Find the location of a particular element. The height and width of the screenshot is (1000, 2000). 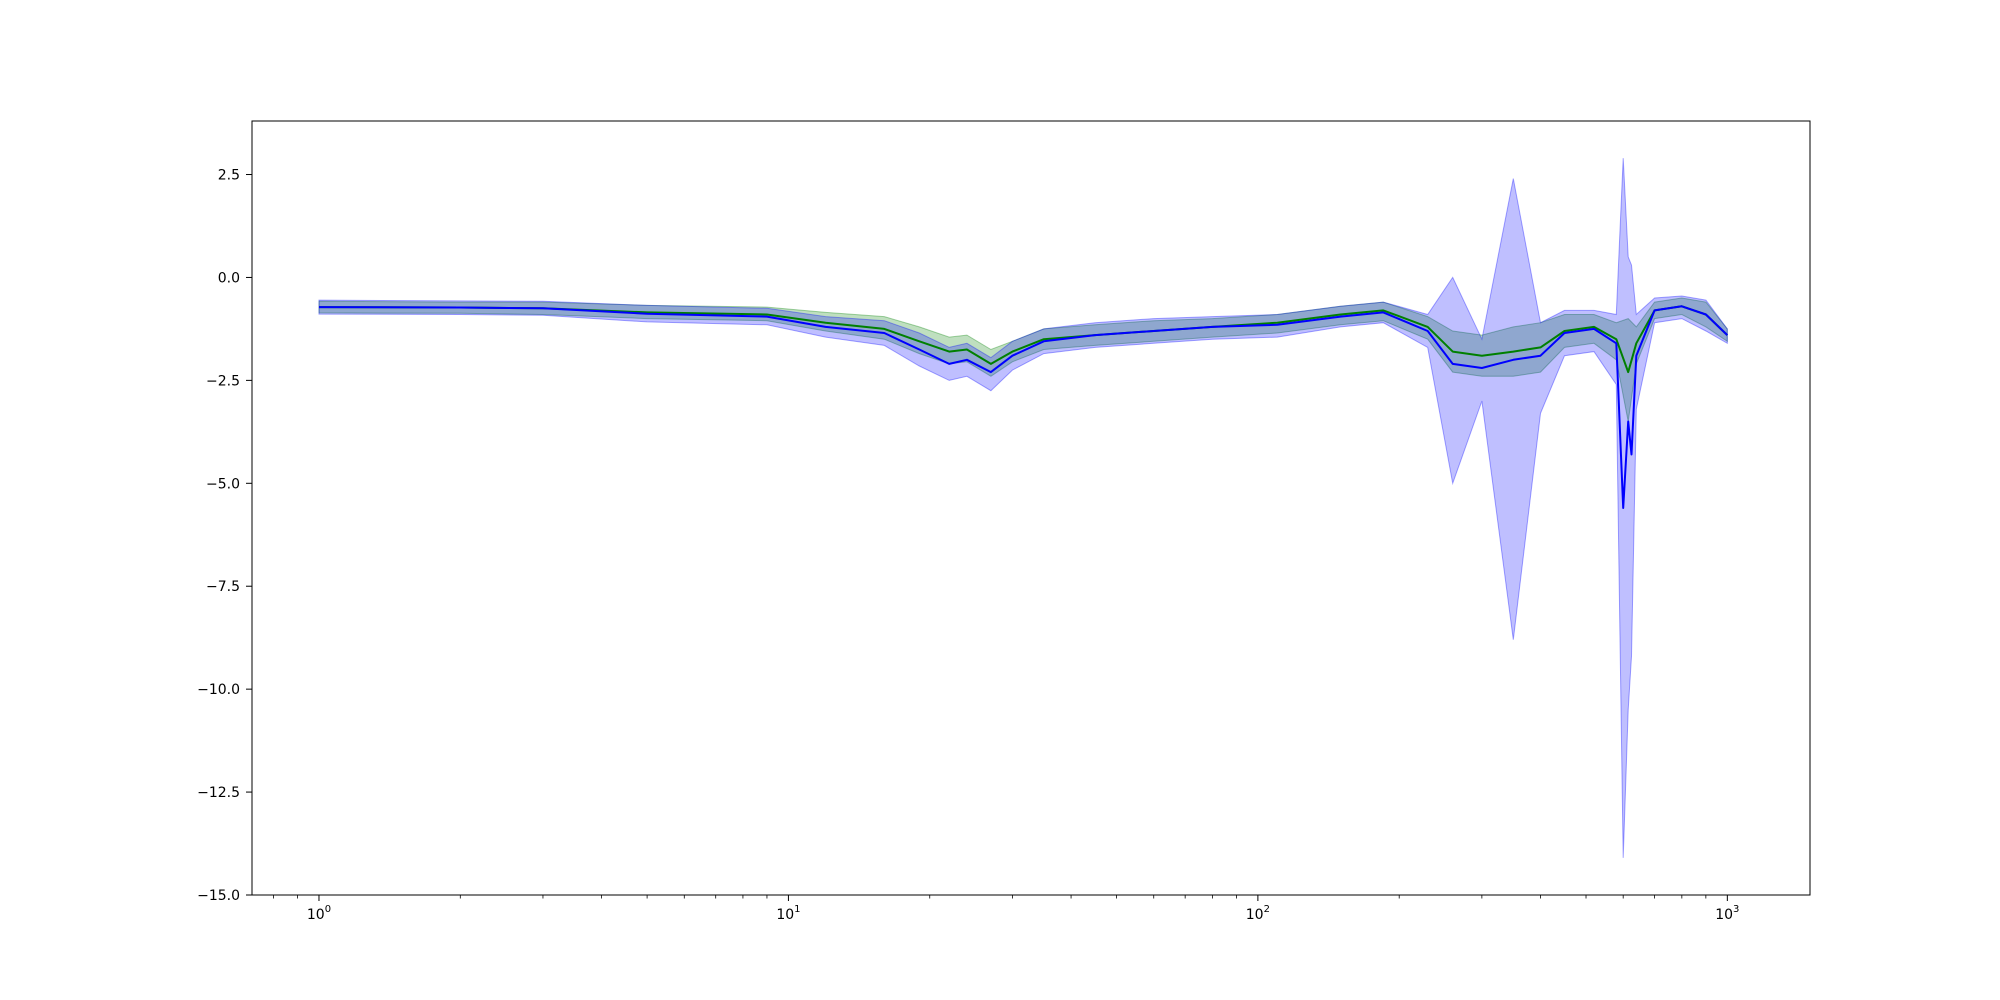

x-tick-label: 10² is located at coordinates (1258, 913).